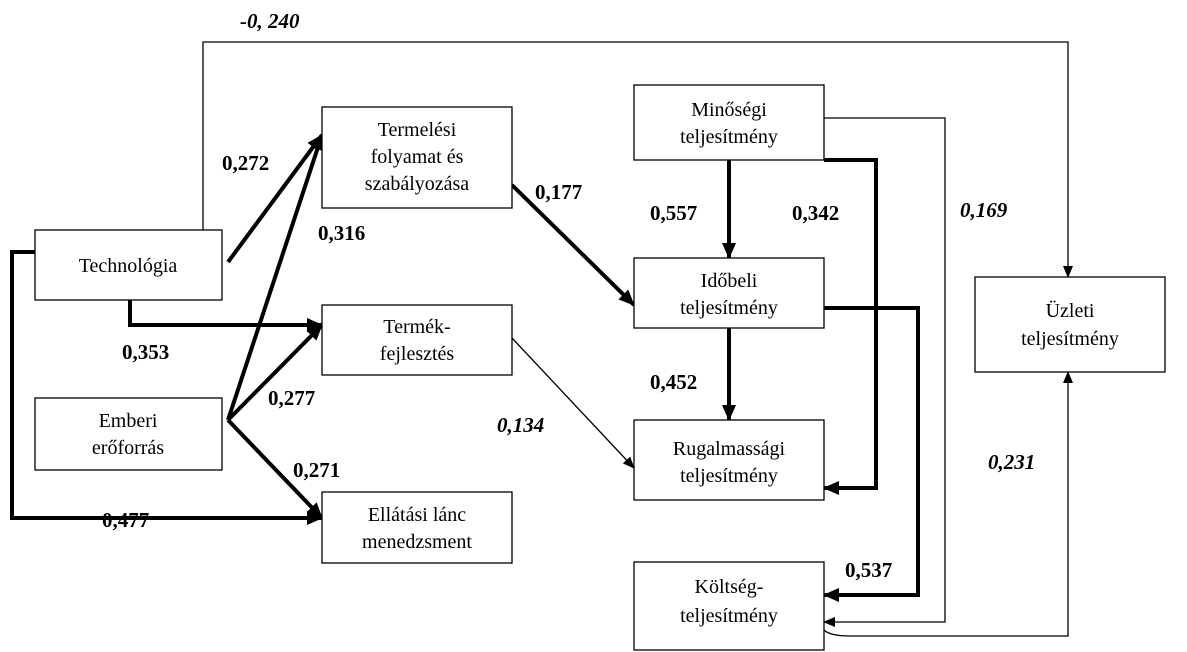  Describe the element at coordinates (520, 425) in the screenshot. I see `edge-label: 0,134` at that location.